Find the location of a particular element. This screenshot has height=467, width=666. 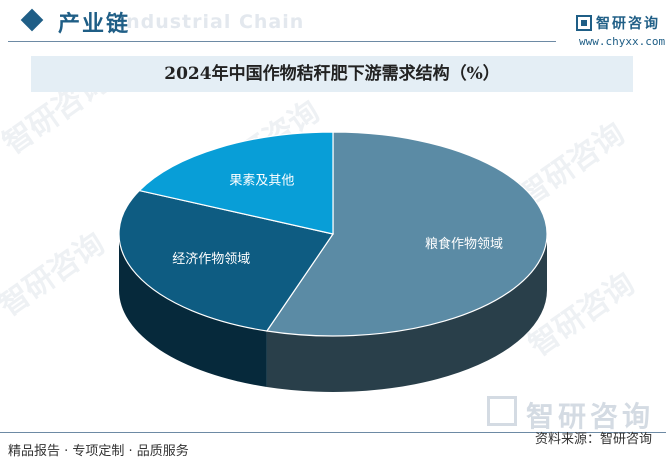

logo-icon is located at coordinates (584, 23).